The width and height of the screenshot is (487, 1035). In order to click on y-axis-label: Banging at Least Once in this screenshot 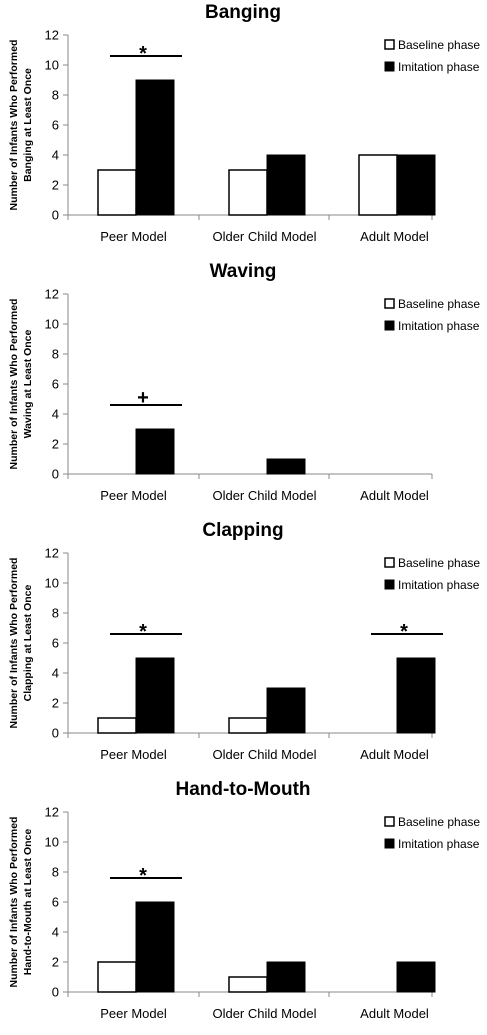, I will do `click(28, 125)`.